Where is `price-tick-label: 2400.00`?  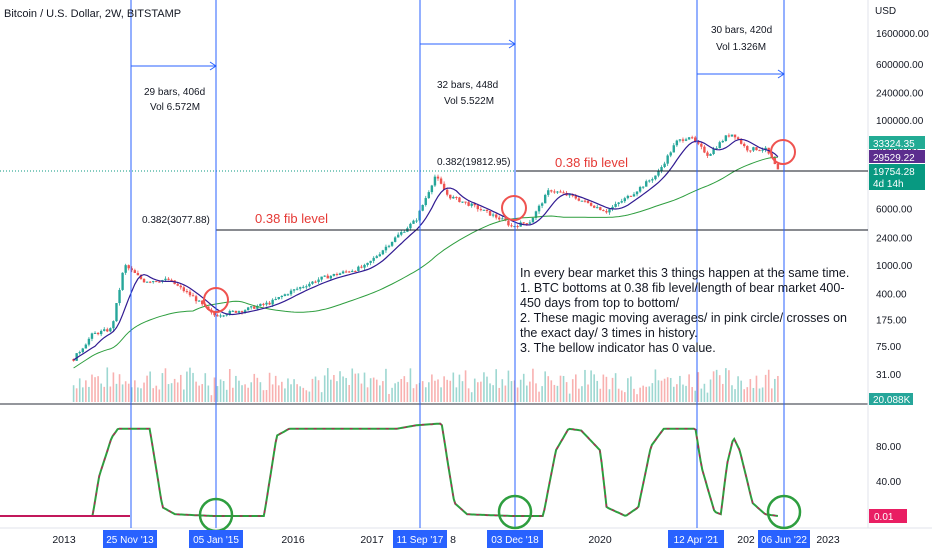 price-tick-label: 2400.00 is located at coordinates (894, 238).